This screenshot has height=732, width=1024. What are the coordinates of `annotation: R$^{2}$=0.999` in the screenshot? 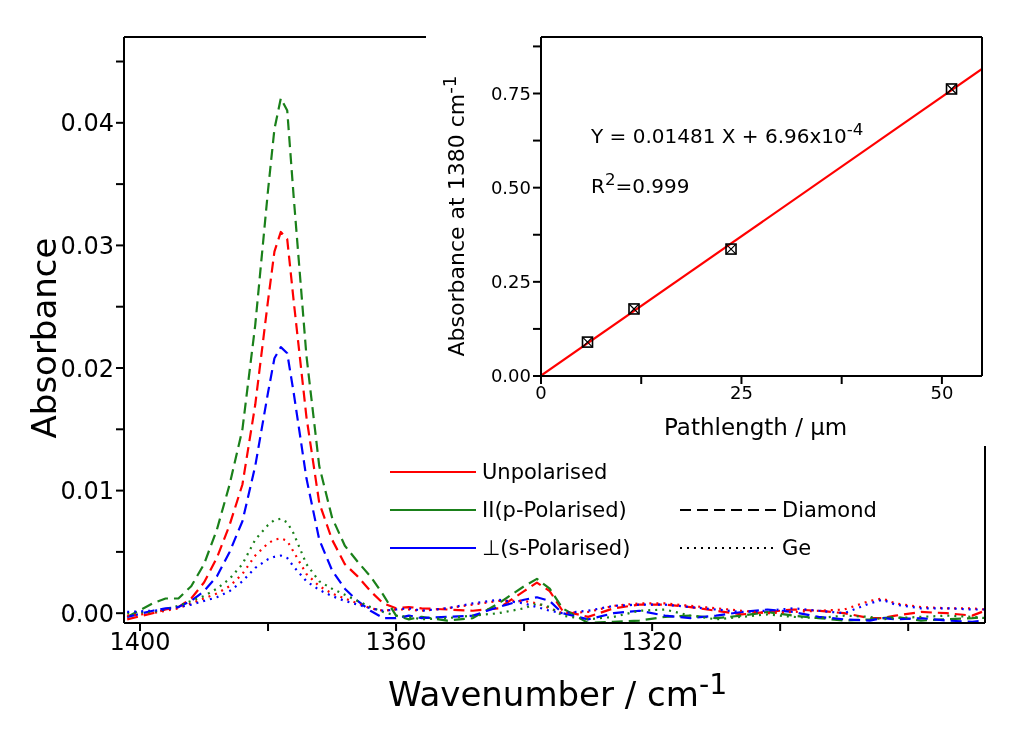 It's located at (640, 184).